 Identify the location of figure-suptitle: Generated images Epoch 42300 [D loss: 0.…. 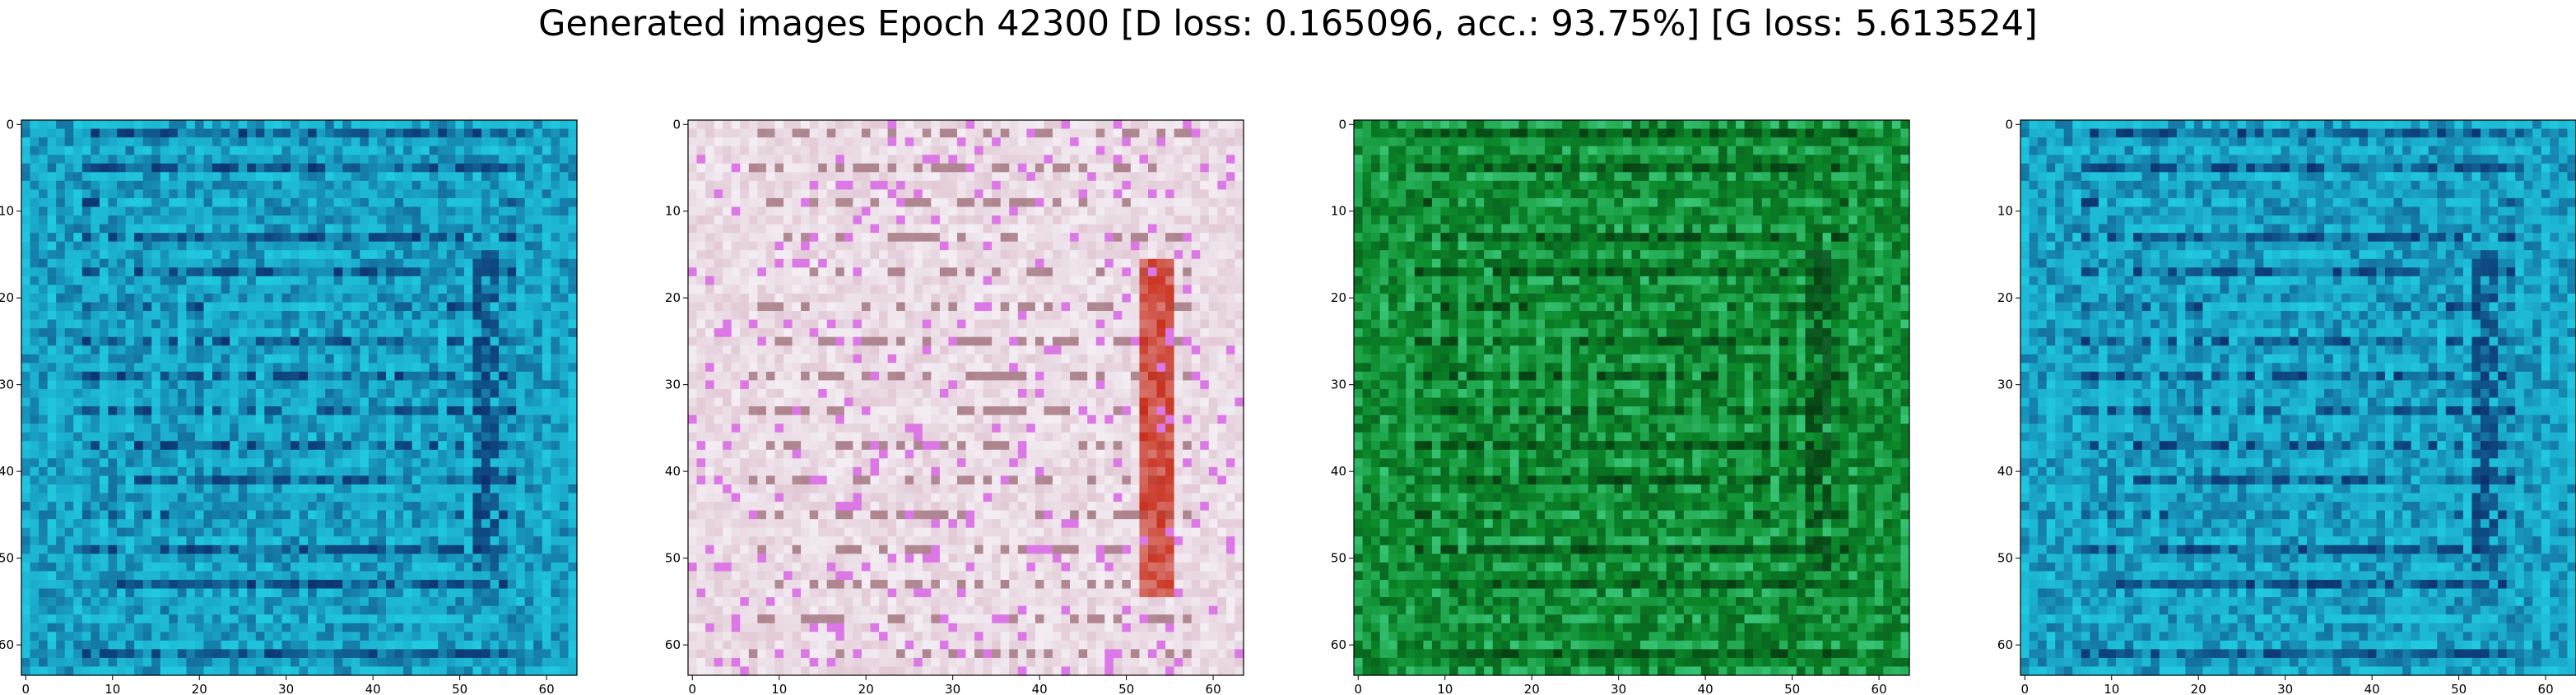
(1288, 23).